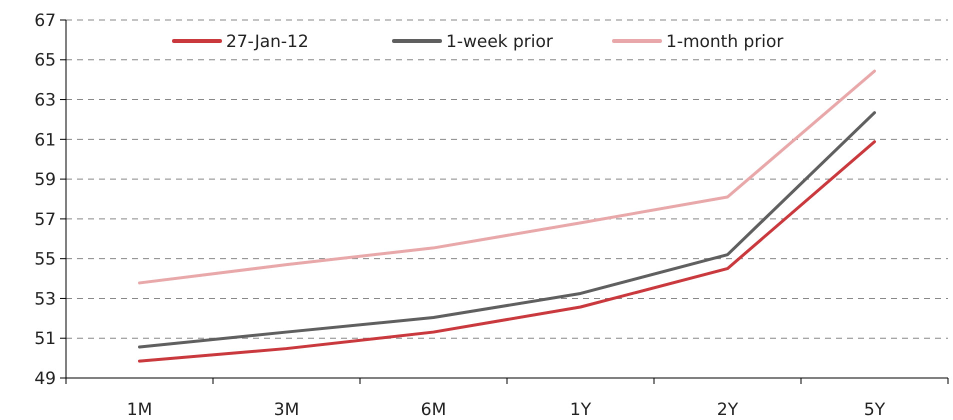 Image resolution: width=953 pixels, height=420 pixels. What do you see at coordinates (45, 20) in the screenshot?
I see `y-tick-label: 67` at bounding box center [45, 20].